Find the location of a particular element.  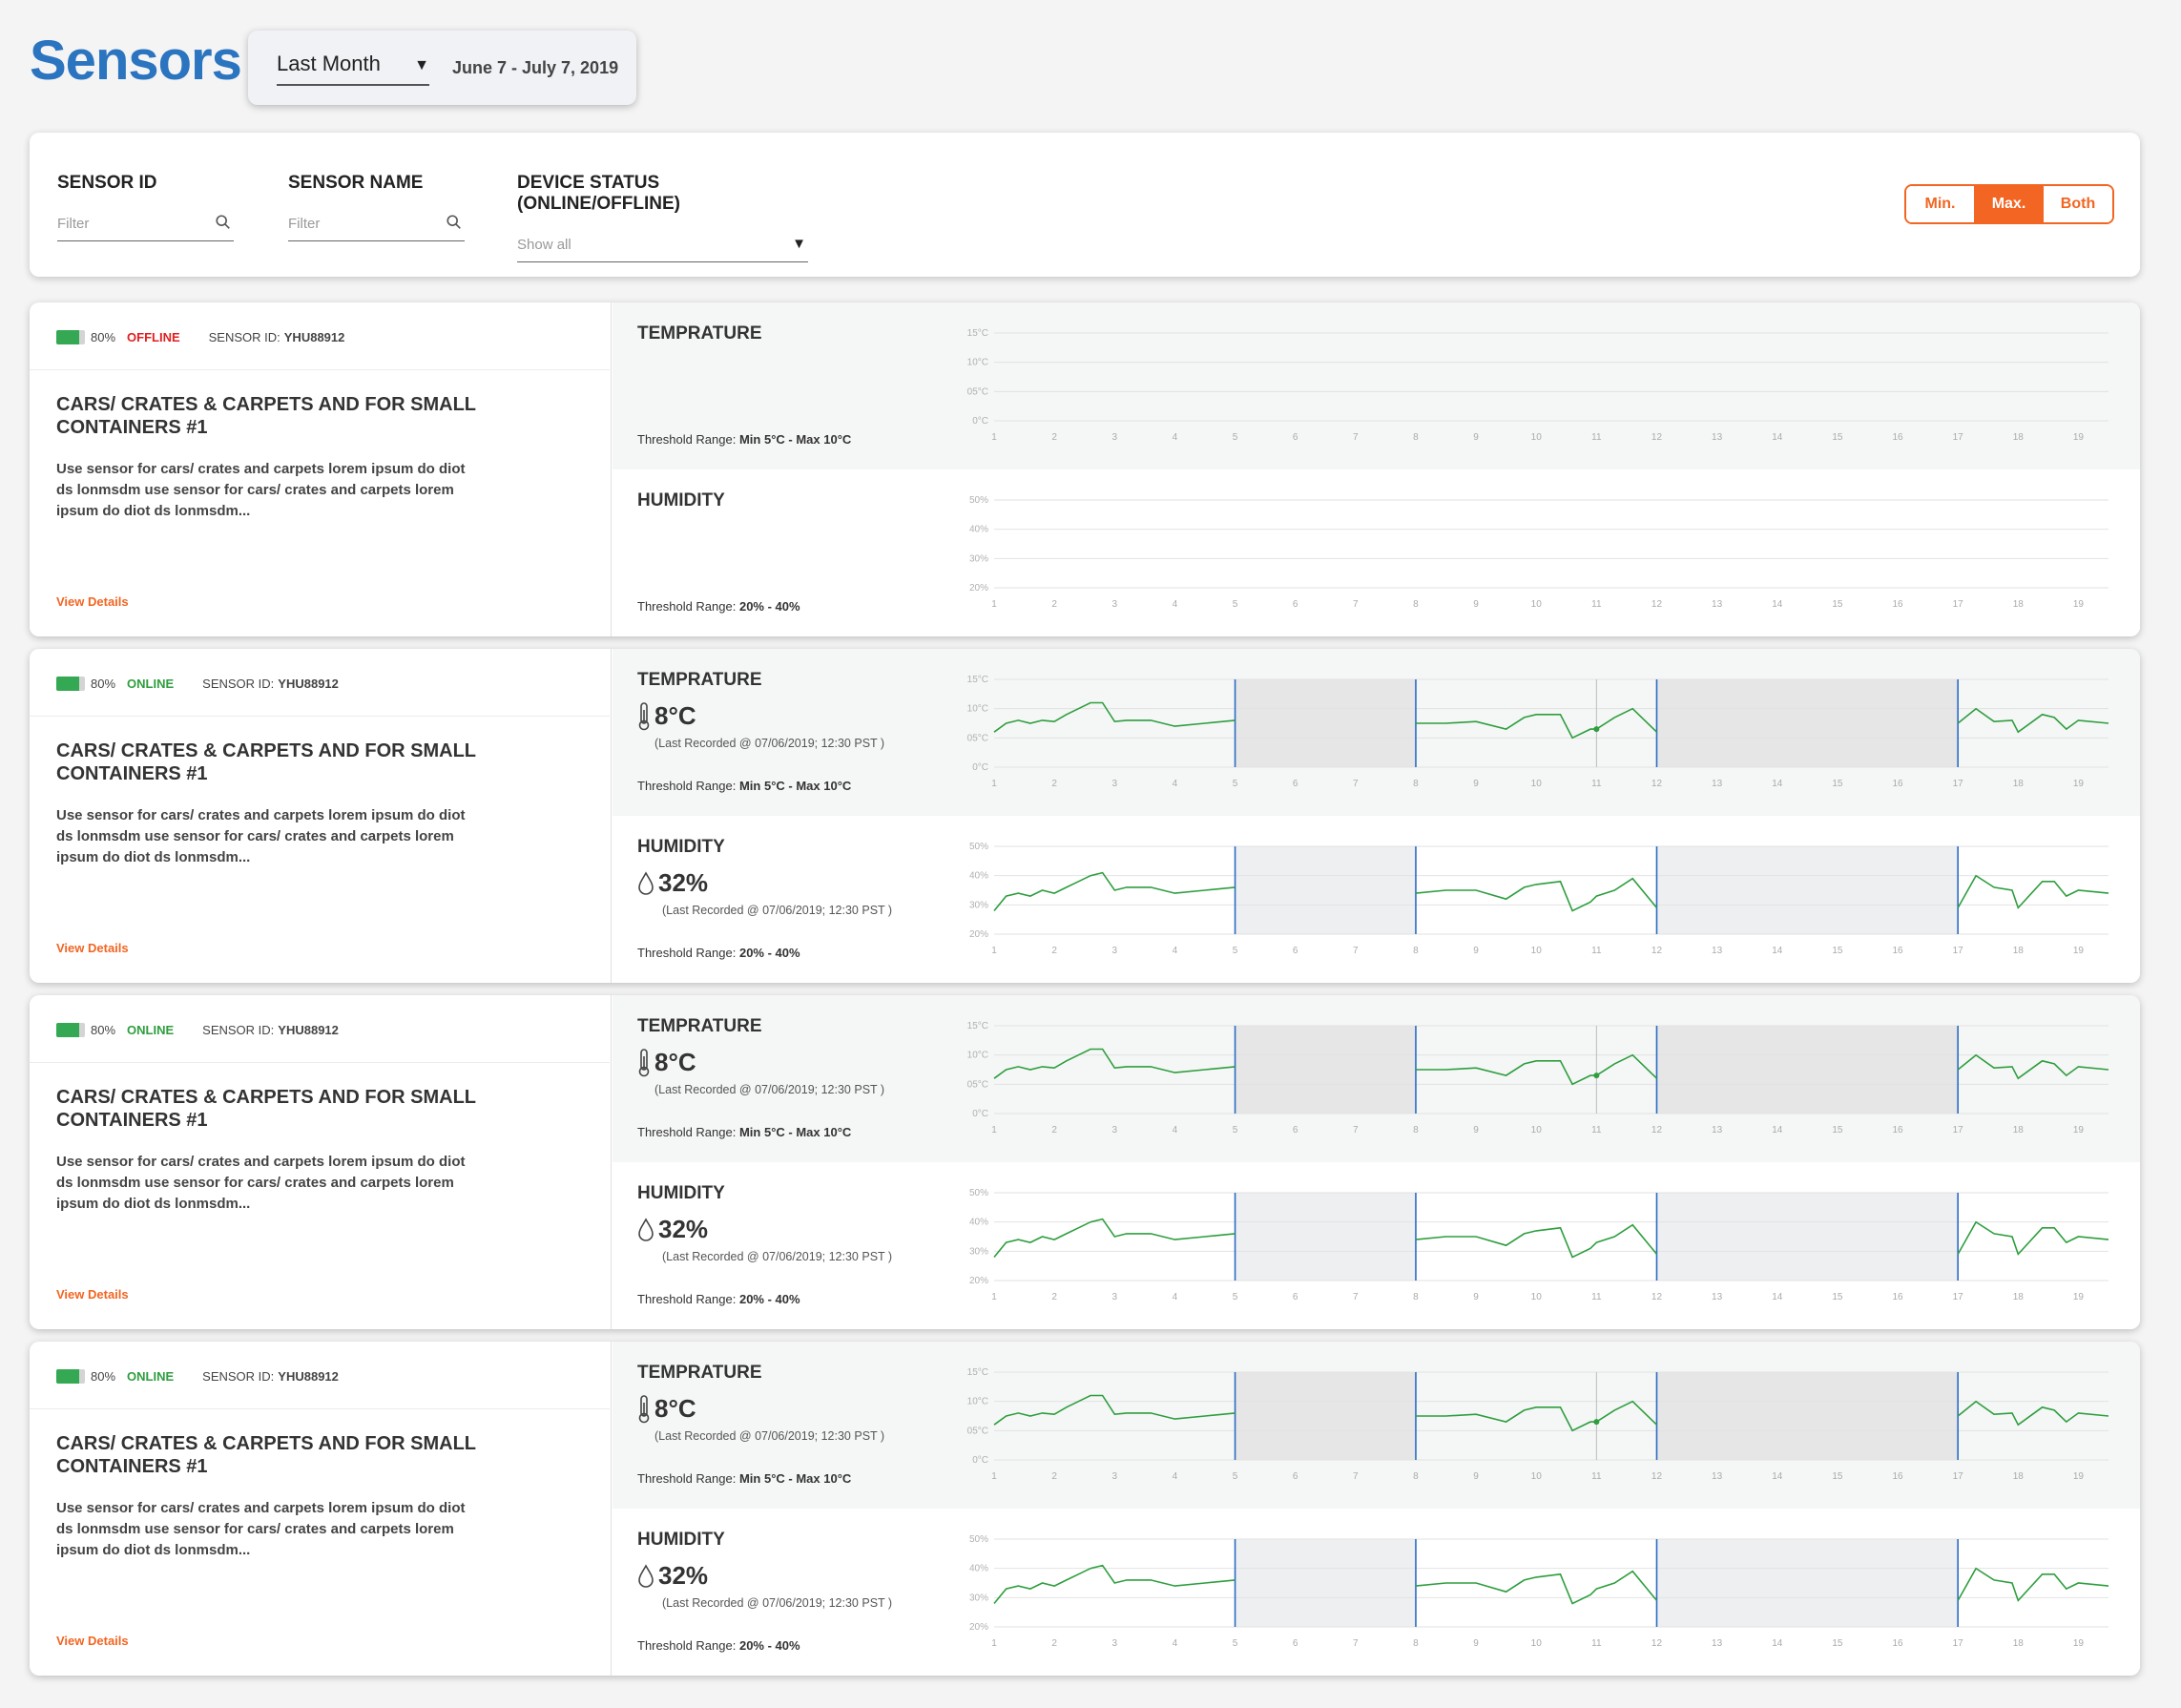

toggle-both-button: Both is located at coordinates (2078, 204).